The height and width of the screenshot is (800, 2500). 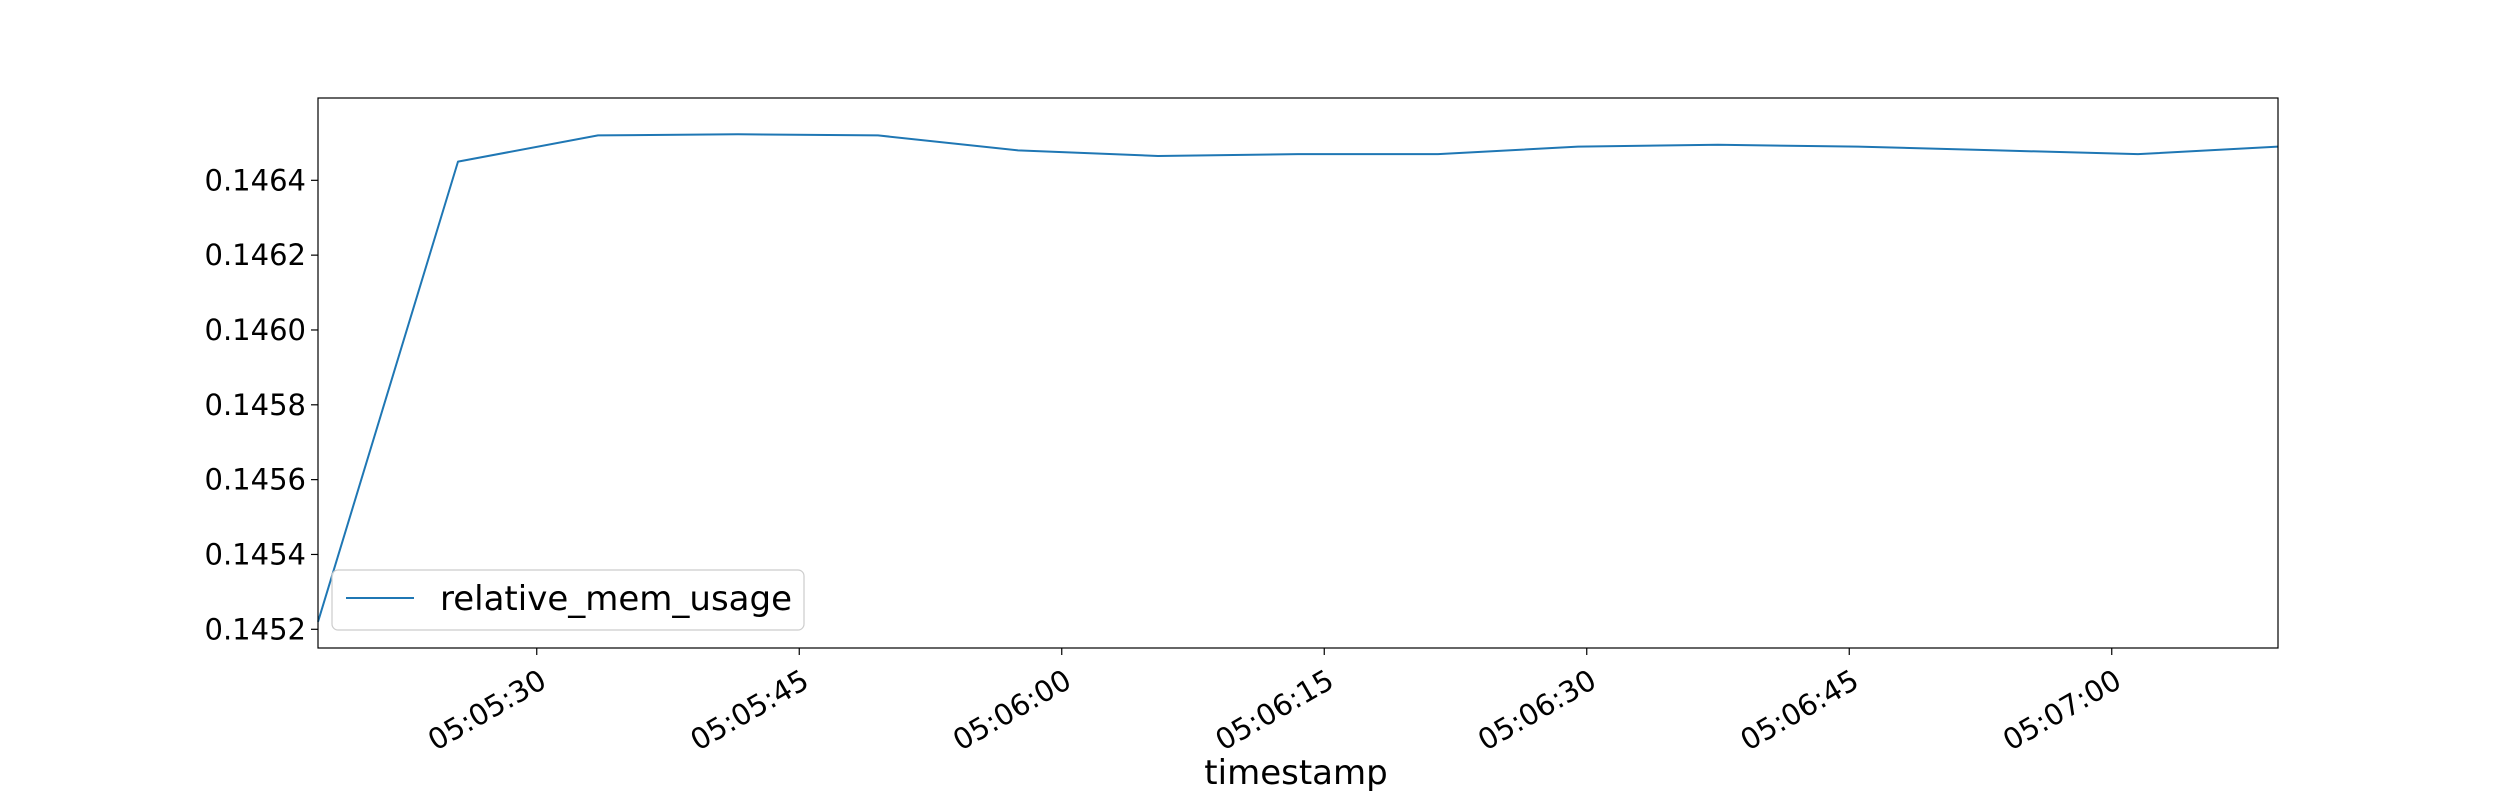 I want to click on y-tick-label: 0.1454, so click(x=255, y=554).